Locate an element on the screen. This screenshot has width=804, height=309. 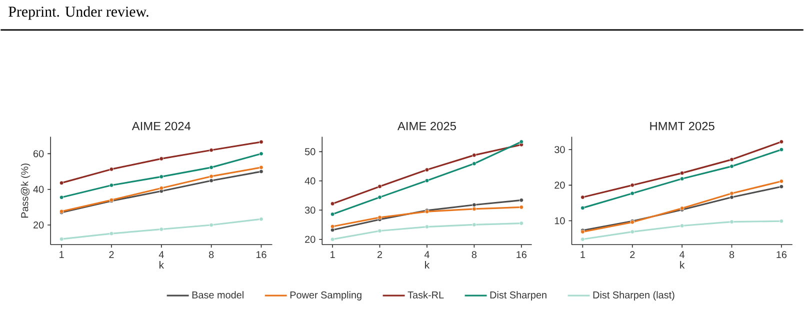
chart-title: AIME 2024 is located at coordinates (161, 126).